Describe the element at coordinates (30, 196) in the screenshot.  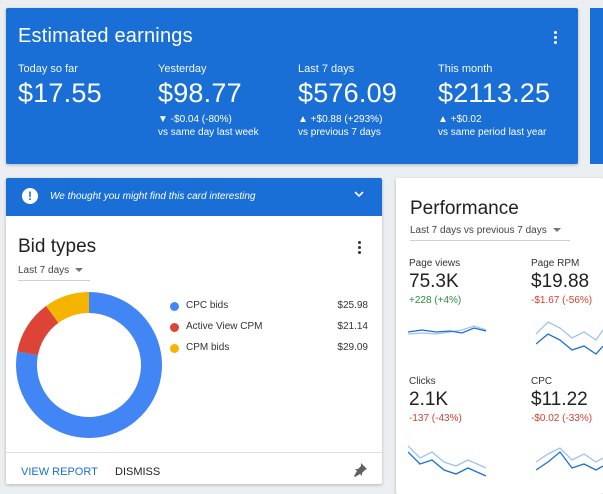
I see `alert-icon: !` at that location.